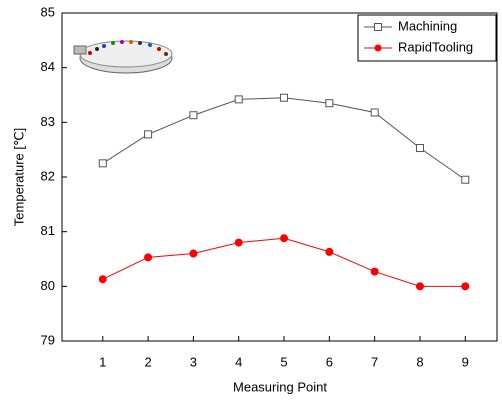 This screenshot has width=502, height=403. I want to click on legend-label: Machining, so click(427, 25).